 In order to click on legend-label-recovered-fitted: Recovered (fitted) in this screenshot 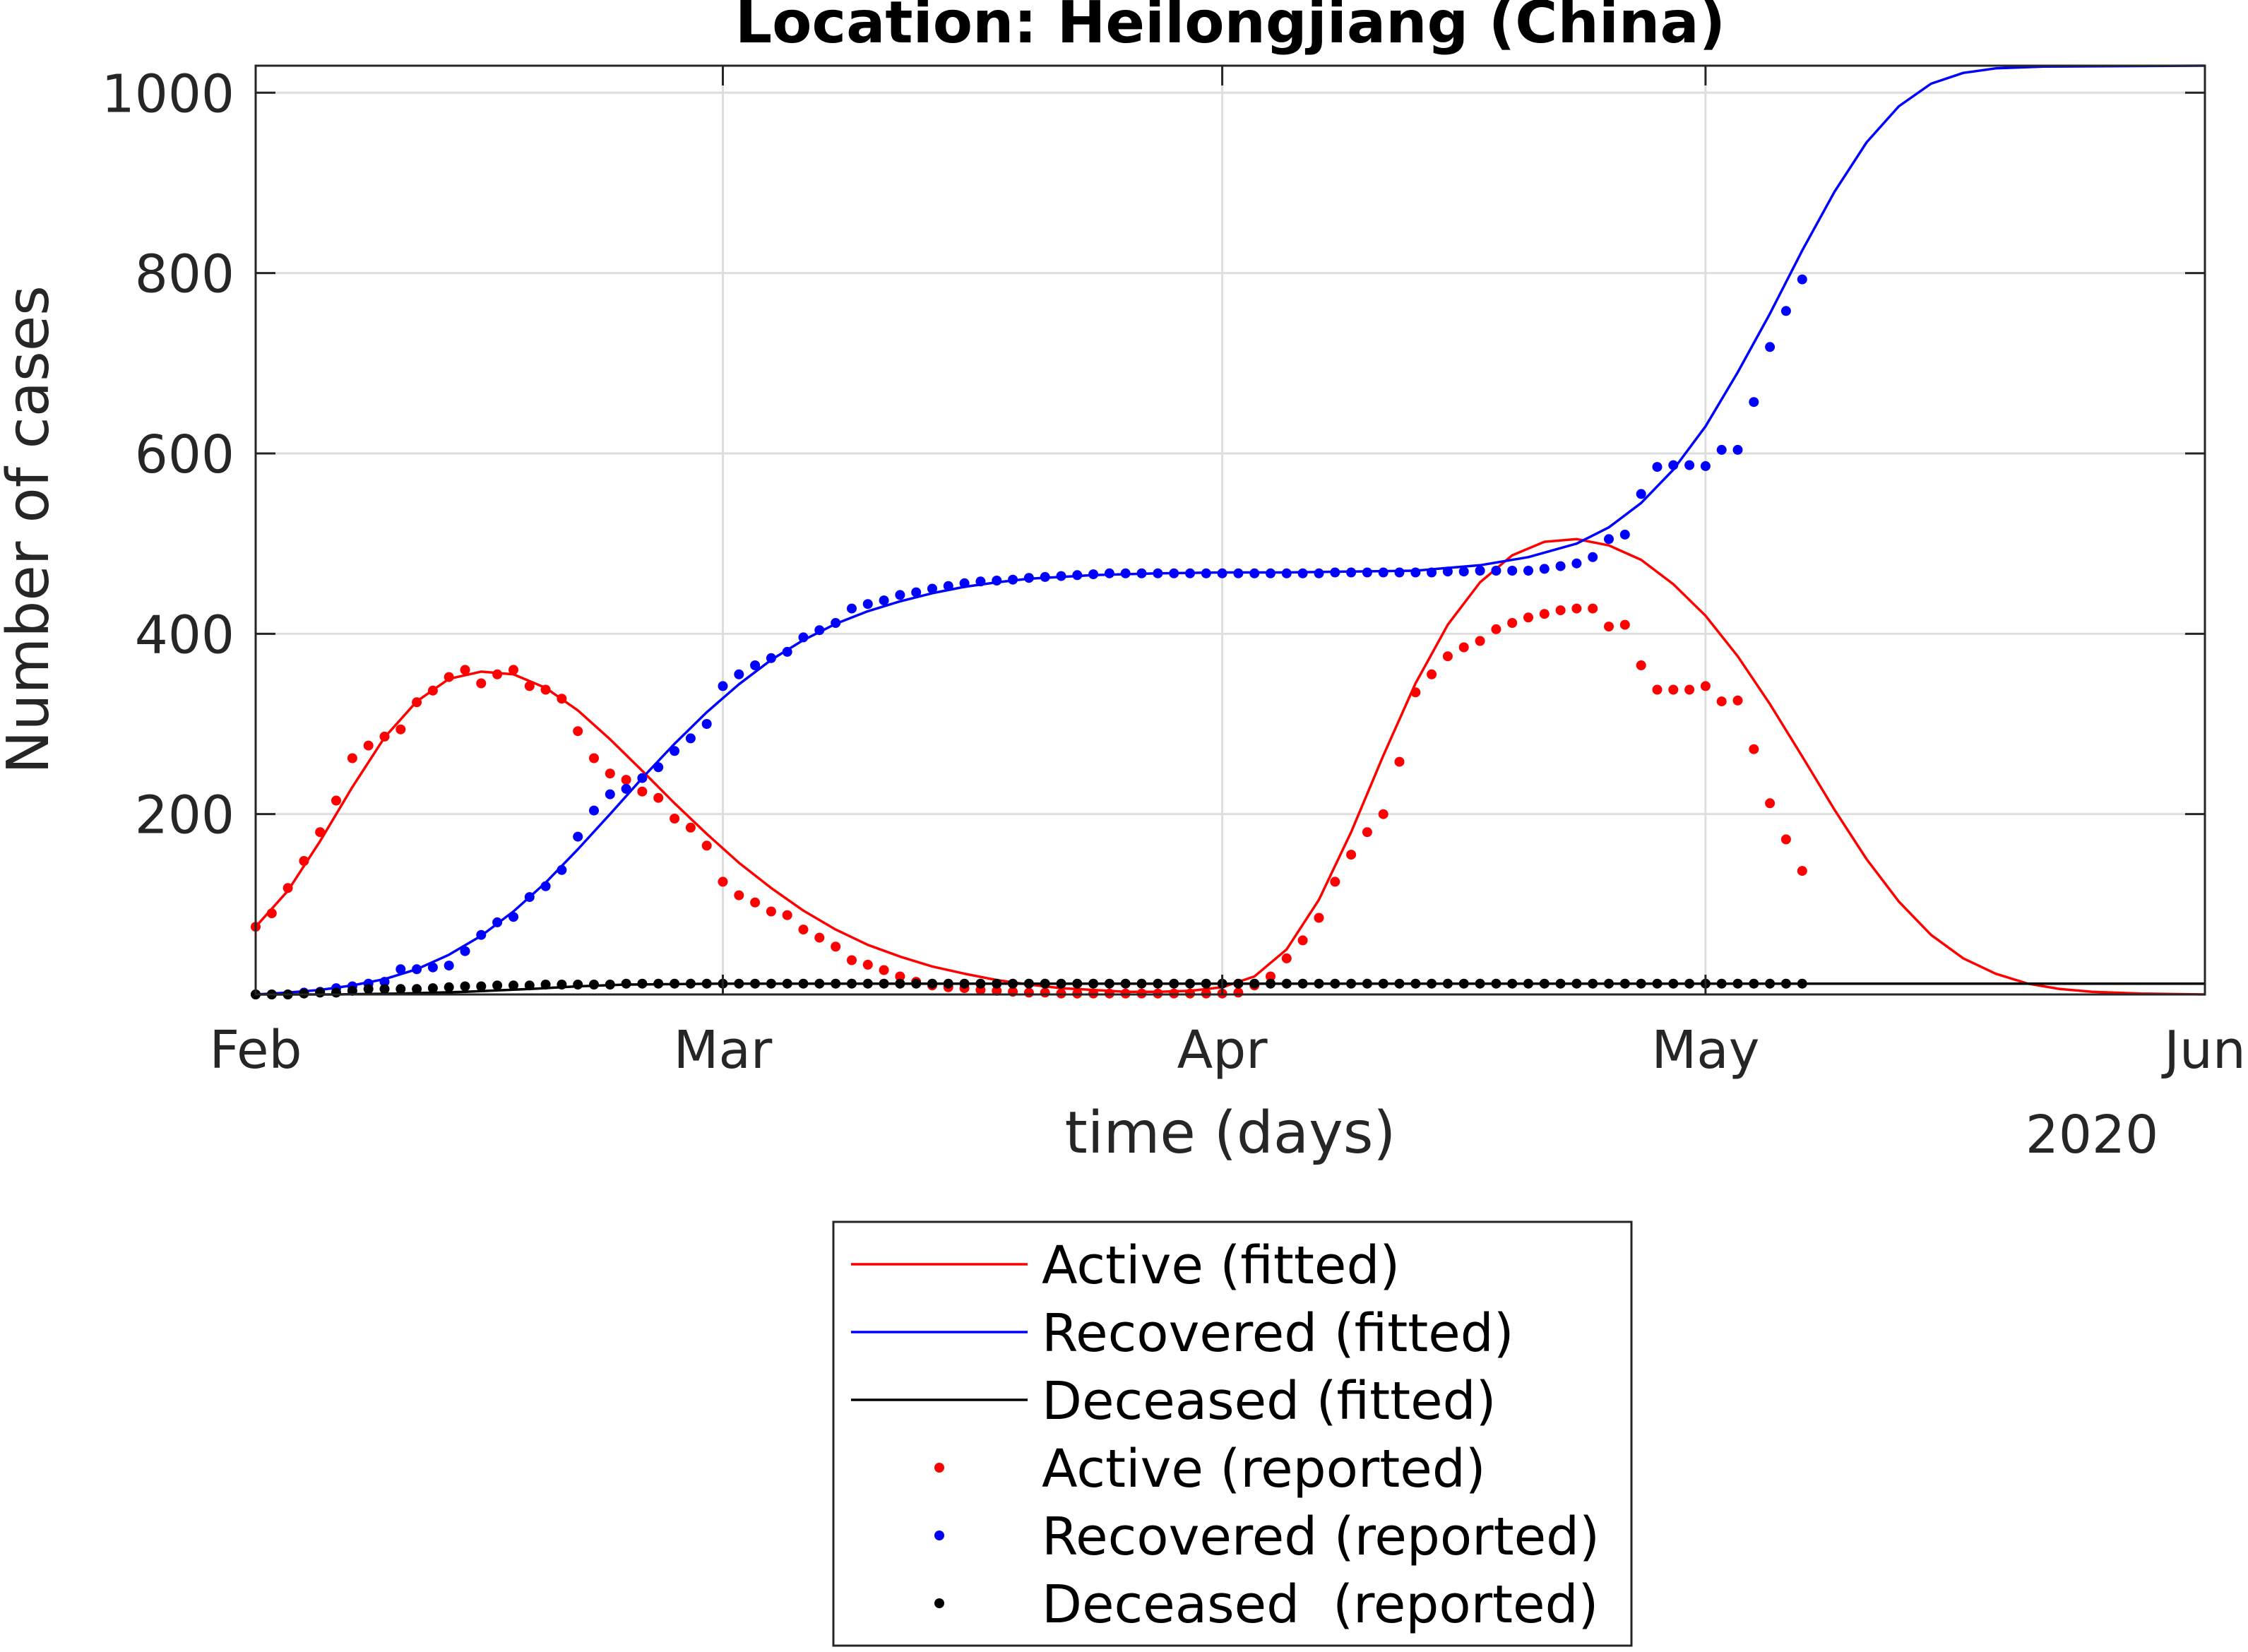, I will do `click(1278, 1333)`.